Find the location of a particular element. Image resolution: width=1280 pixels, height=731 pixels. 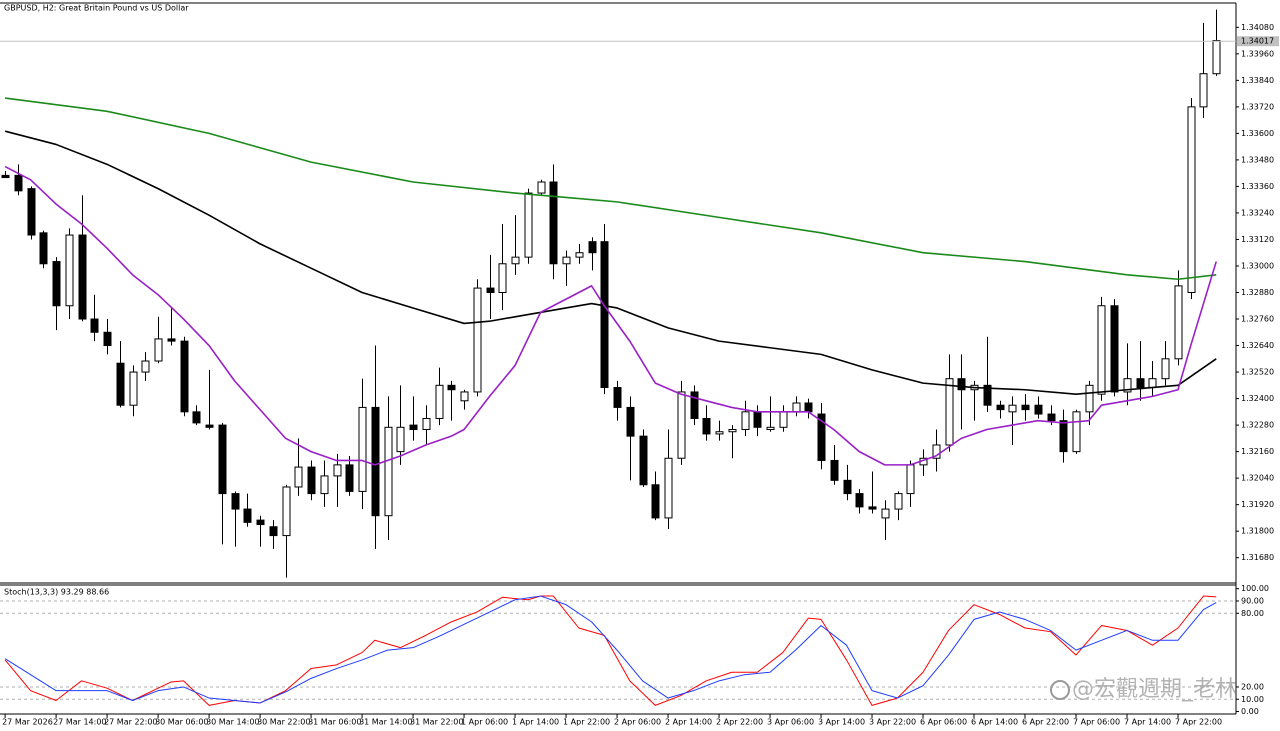

y-tick-label: 1.33840 is located at coordinates (1257, 80).